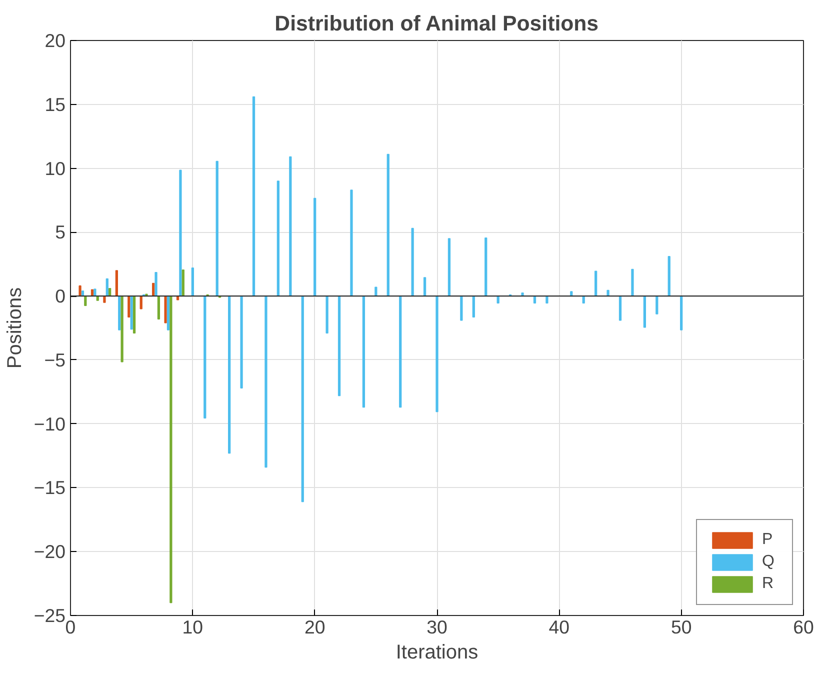  I want to click on x-tick-label: 10, so click(193, 627).